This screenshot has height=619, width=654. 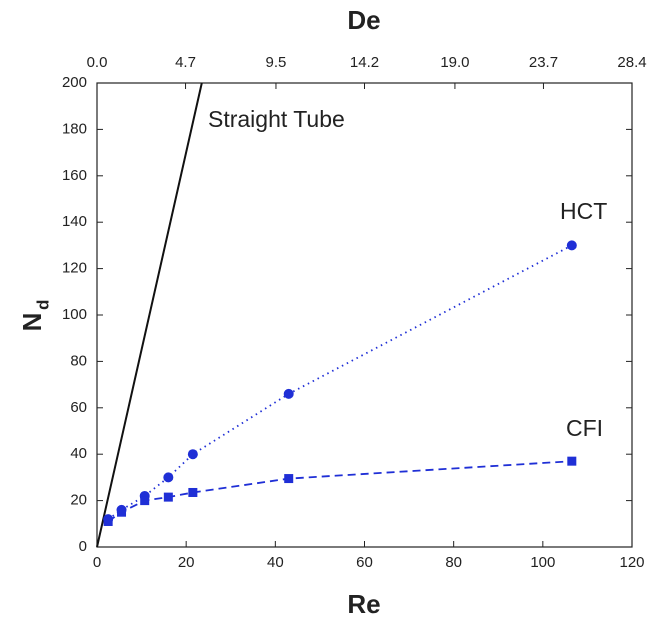 What do you see at coordinates (275, 562) in the screenshot?
I see `x-tick-label: 40` at bounding box center [275, 562].